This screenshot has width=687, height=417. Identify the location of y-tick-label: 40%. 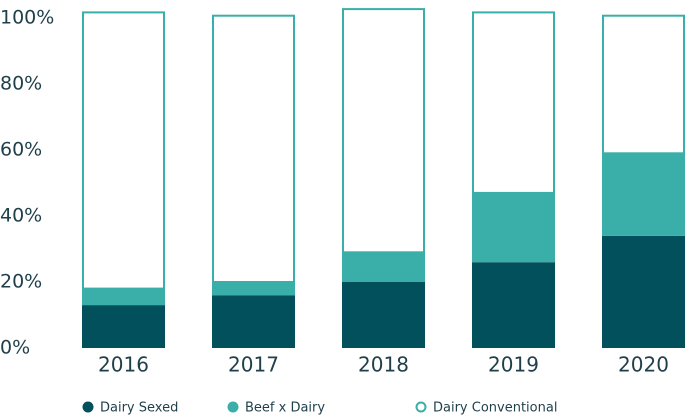
(21, 216).